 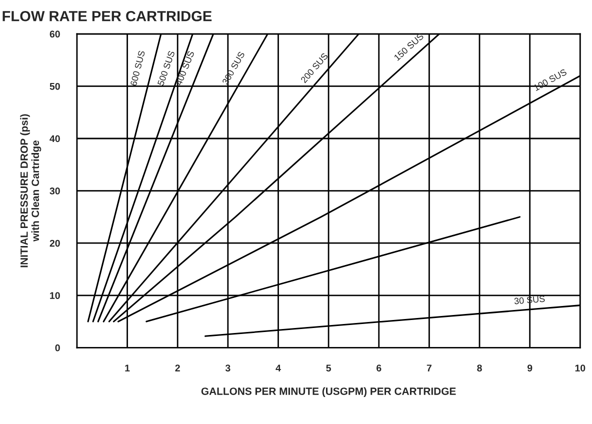 I want to click on x-tick-label: 1, so click(x=127, y=368).